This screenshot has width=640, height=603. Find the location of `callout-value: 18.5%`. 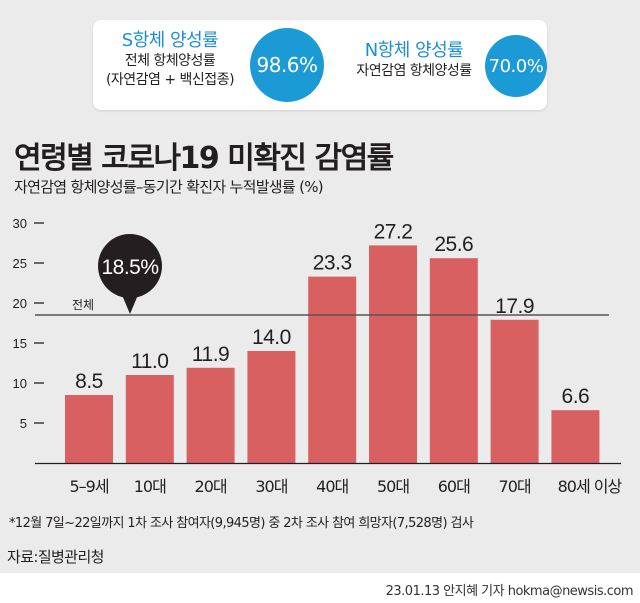

callout-value: 18.5% is located at coordinates (129, 267).